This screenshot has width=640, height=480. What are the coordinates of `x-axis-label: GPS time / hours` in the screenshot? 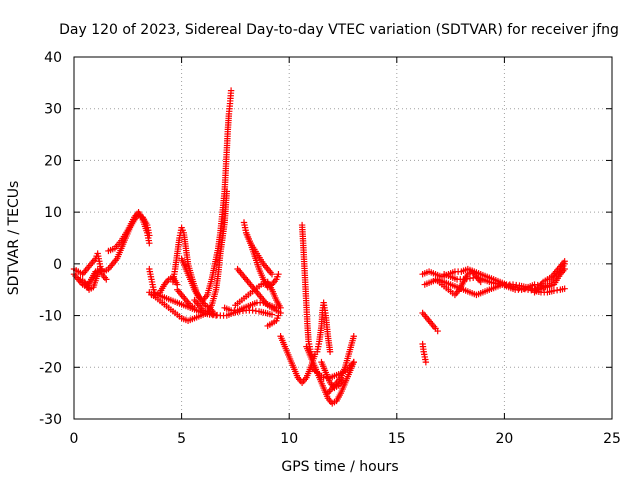 It's located at (339, 467).